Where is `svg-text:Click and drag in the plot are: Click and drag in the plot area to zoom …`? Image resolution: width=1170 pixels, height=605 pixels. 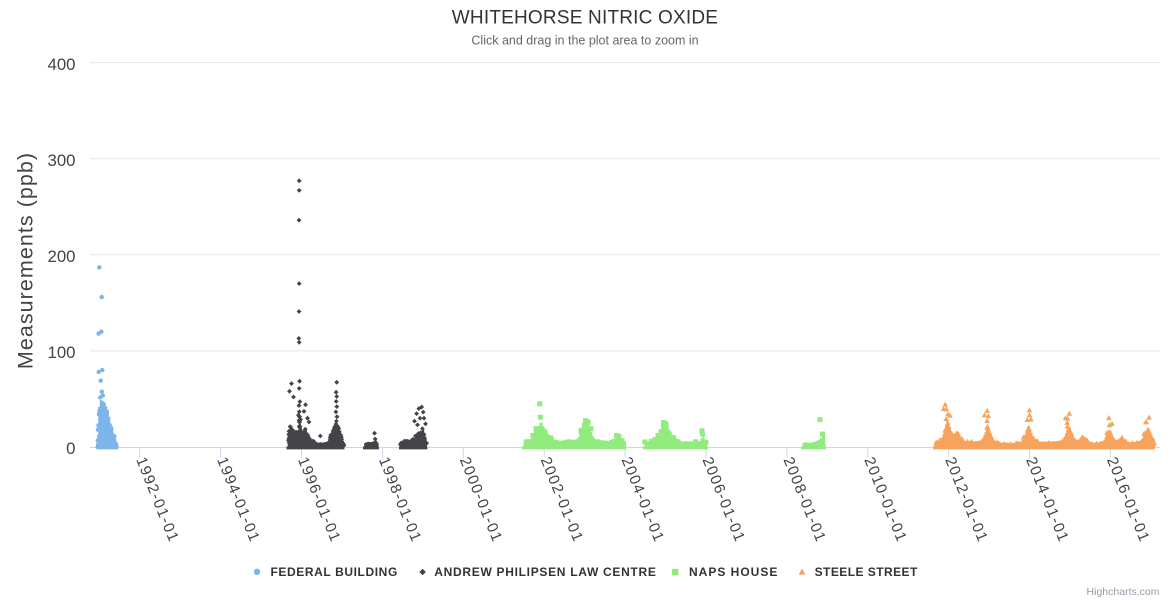 svg-text:Click and drag in the plot are: Click and drag in the plot area to zoom … is located at coordinates (584, 41).